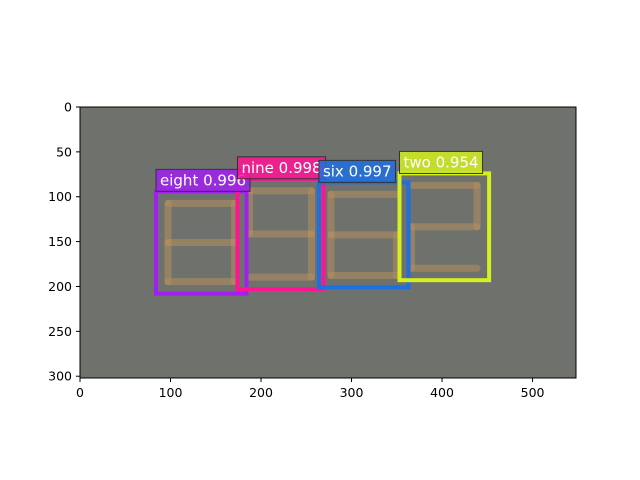 The height and width of the screenshot is (480, 640). I want to click on y-tick-label: 150, so click(60, 241).